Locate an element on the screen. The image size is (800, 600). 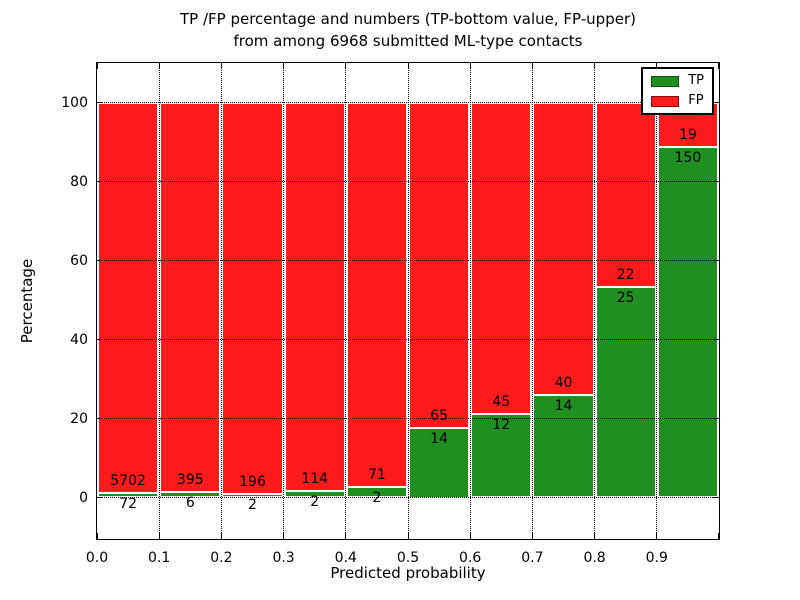
x-tick-label: 0.0 is located at coordinates (97, 558).